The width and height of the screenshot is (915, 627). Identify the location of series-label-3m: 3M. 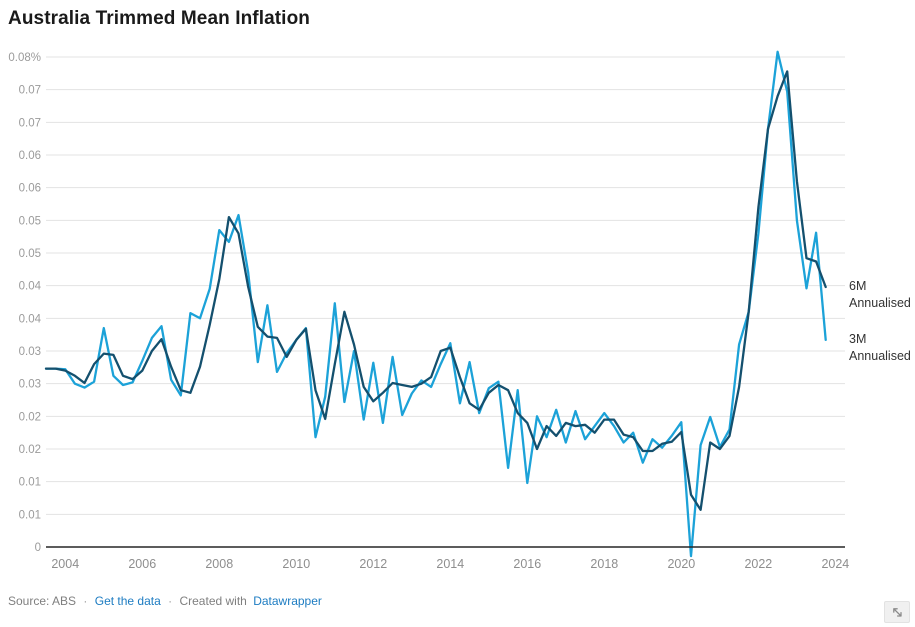
(857, 339).